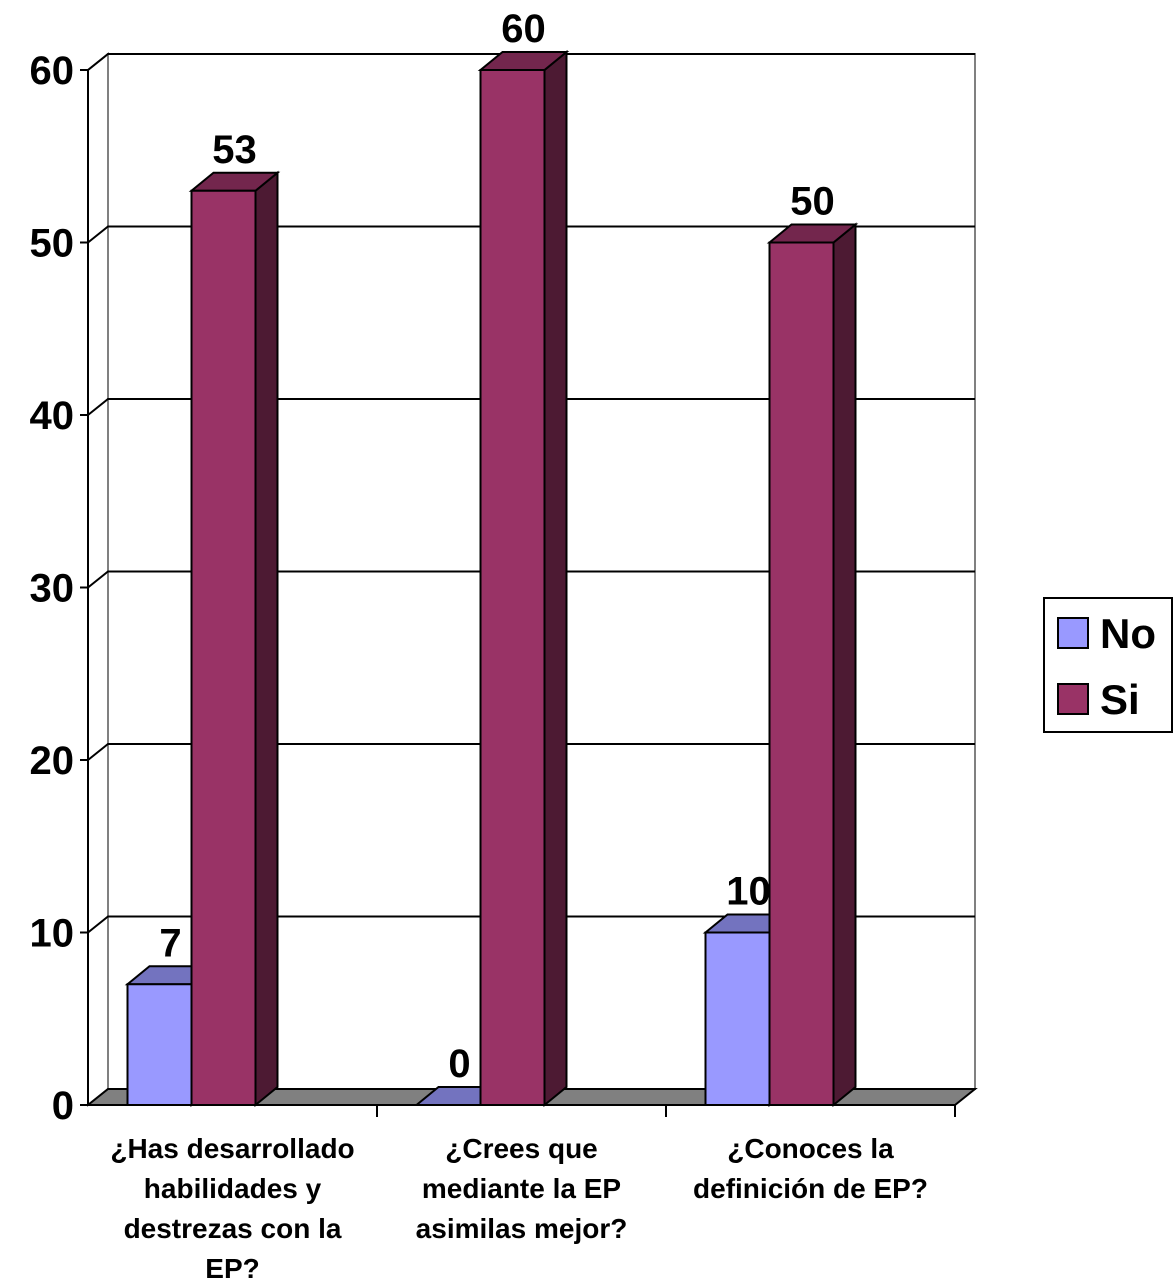 Image resolution: width=1176 pixels, height=1287 pixels. I want to click on legend: No Si, so click(1108, 665).